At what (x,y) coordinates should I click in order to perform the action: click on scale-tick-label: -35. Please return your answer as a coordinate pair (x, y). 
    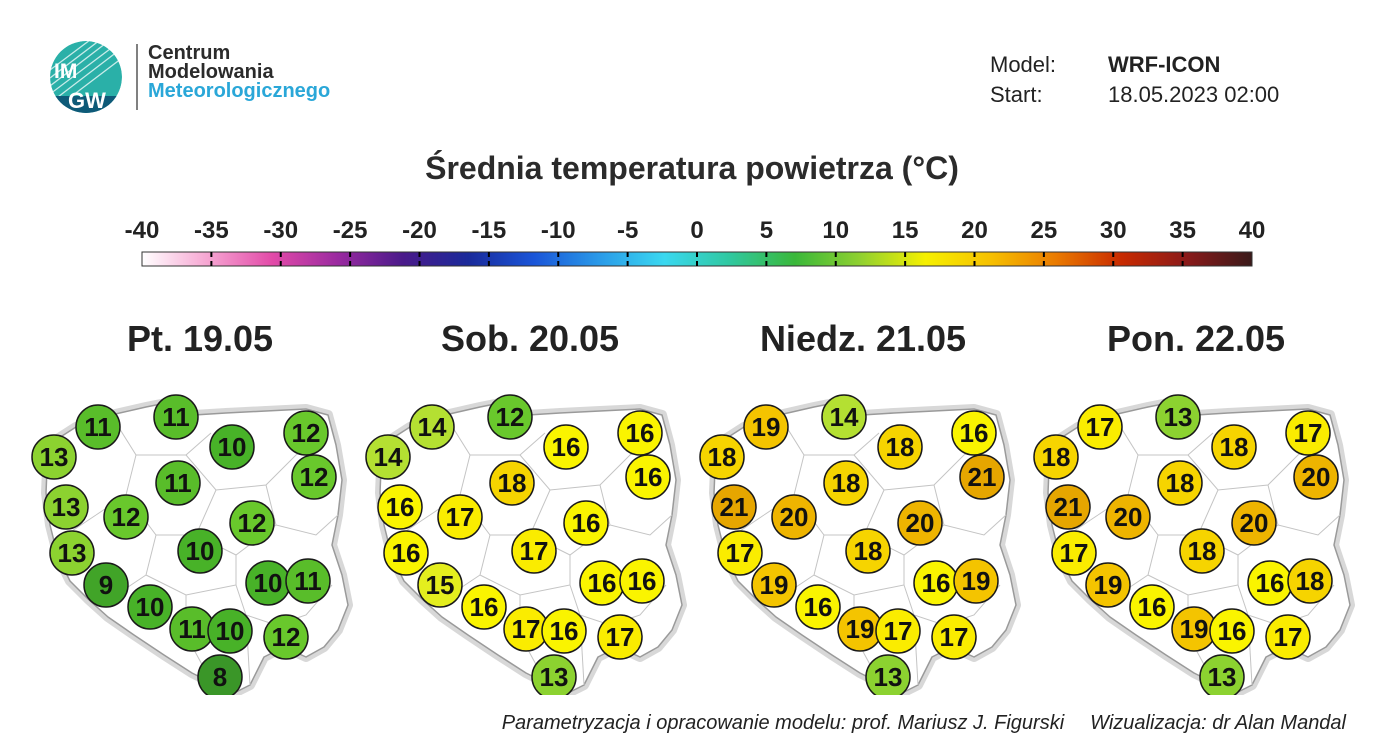
    Looking at the image, I should click on (211, 230).